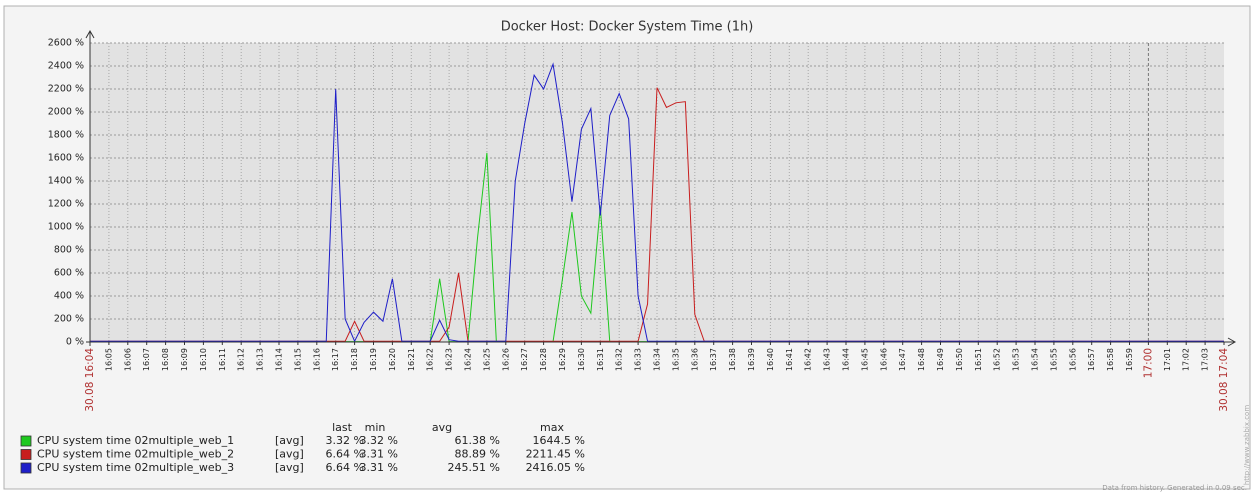 Image resolution: width=1254 pixels, height=493 pixels. Describe the element at coordinates (135, 467) in the screenshot. I see `legend-name: CPU system time 02multiple_web_3` at that location.